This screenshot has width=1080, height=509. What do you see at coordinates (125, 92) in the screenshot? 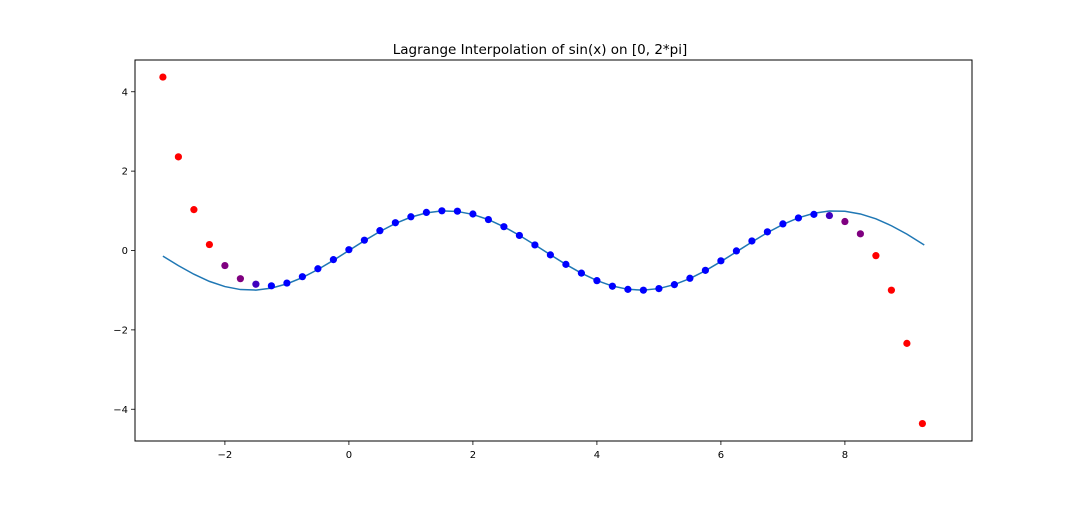
I see `y-tick-label: 4` at bounding box center [125, 92].